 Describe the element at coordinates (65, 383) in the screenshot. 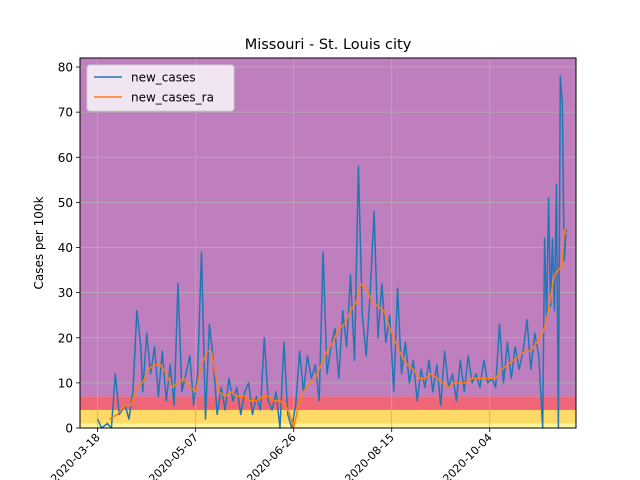

I see `y-tick-label: 10` at that location.